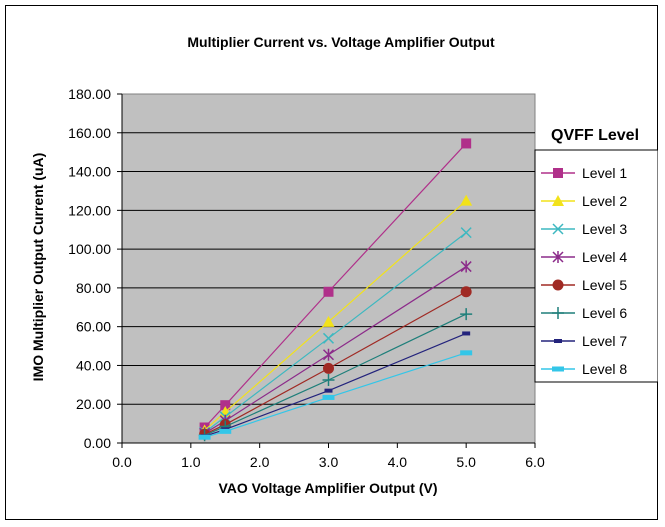 The width and height of the screenshot is (665, 527). I want to click on legend-title: QVFF Level, so click(595, 135).